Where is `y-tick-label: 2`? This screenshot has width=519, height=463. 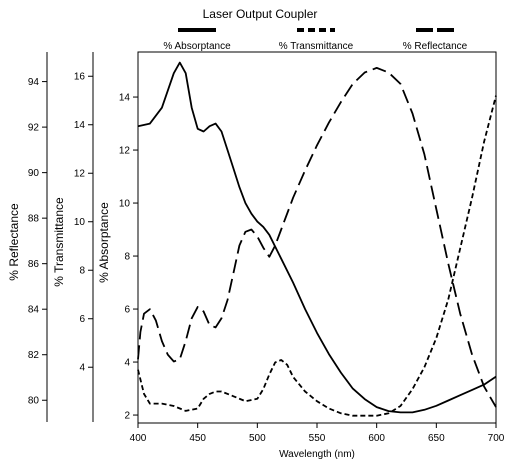
y-tick-label: 2 is located at coordinates (127, 416).